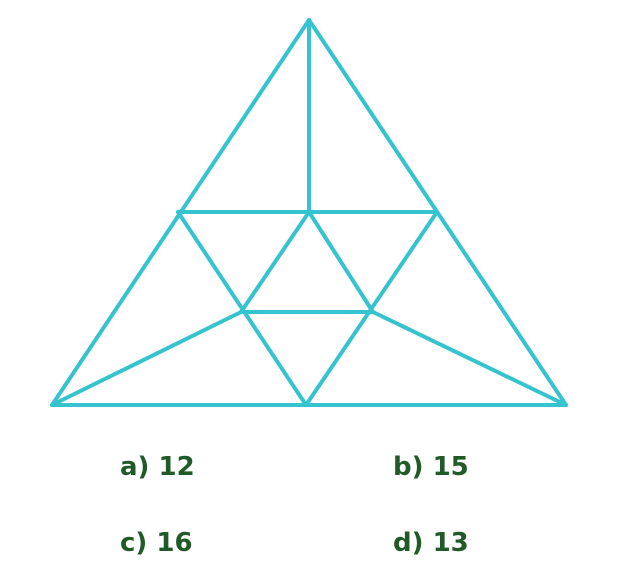 Image resolution: width=618 pixels, height=572 pixels. What do you see at coordinates (134, 543) in the screenshot?
I see `option-c-letter: c)` at bounding box center [134, 543].